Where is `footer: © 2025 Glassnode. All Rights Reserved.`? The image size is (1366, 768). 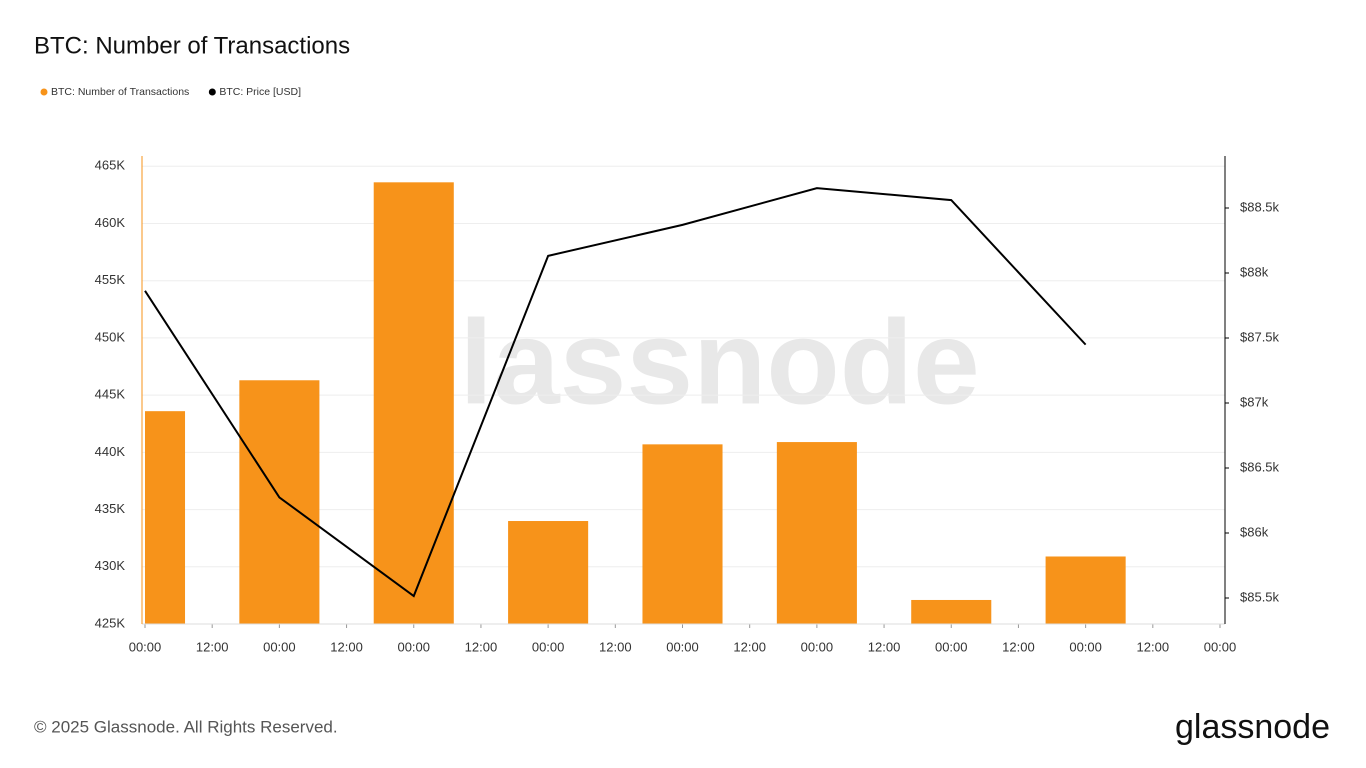
footer: © 2025 Glassnode. All Rights Reserved. is located at coordinates (186, 726).